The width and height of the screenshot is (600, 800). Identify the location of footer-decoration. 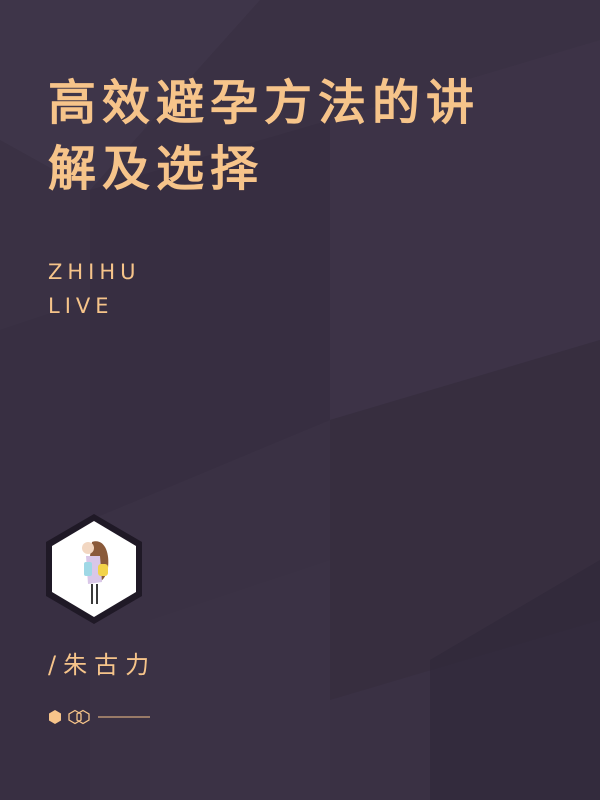
(99, 717).